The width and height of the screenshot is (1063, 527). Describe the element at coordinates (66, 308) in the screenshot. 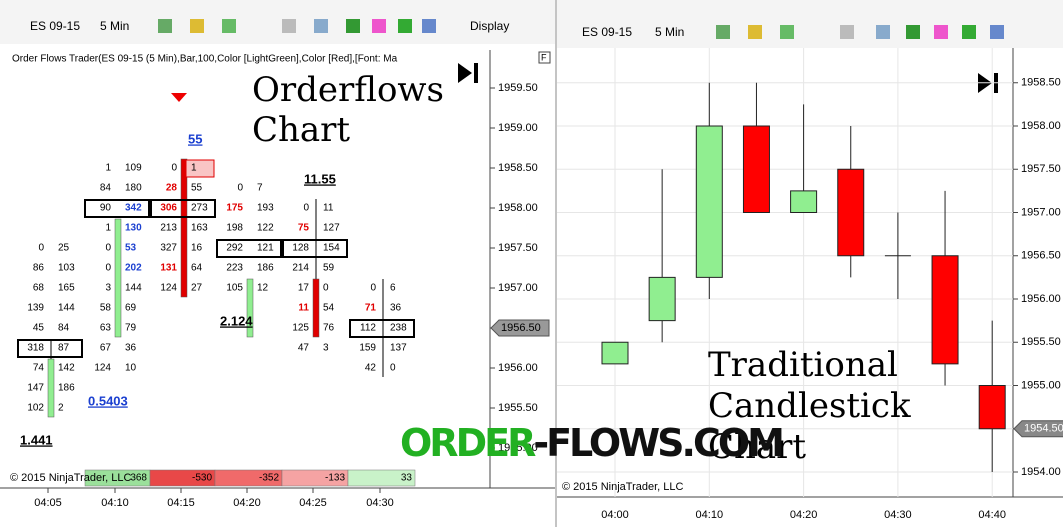

I see `ask-volume: 144` at that location.